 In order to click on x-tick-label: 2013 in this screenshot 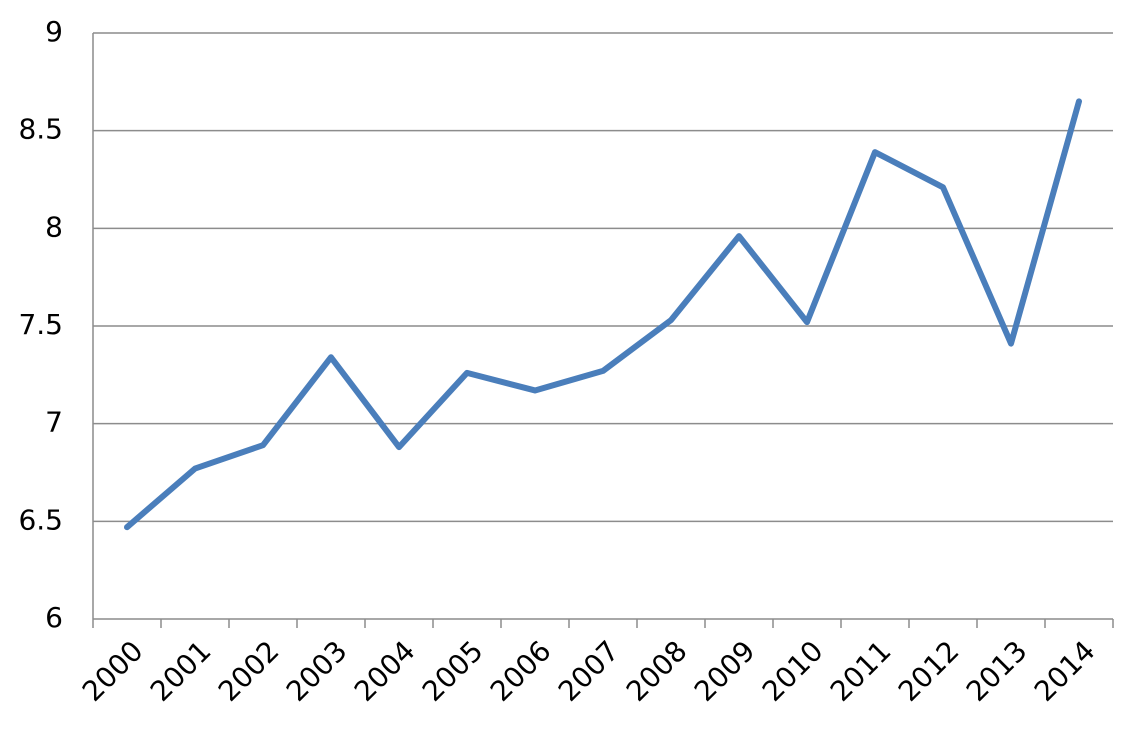, I will do `click(997, 671)`.